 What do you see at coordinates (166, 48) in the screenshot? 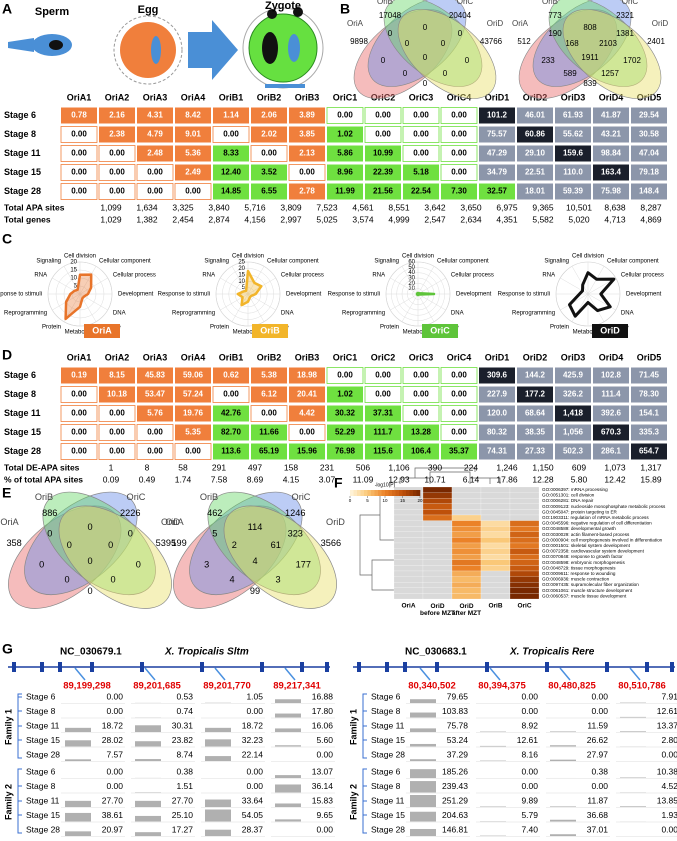
I see `cell-illustration` at bounding box center [166, 48].